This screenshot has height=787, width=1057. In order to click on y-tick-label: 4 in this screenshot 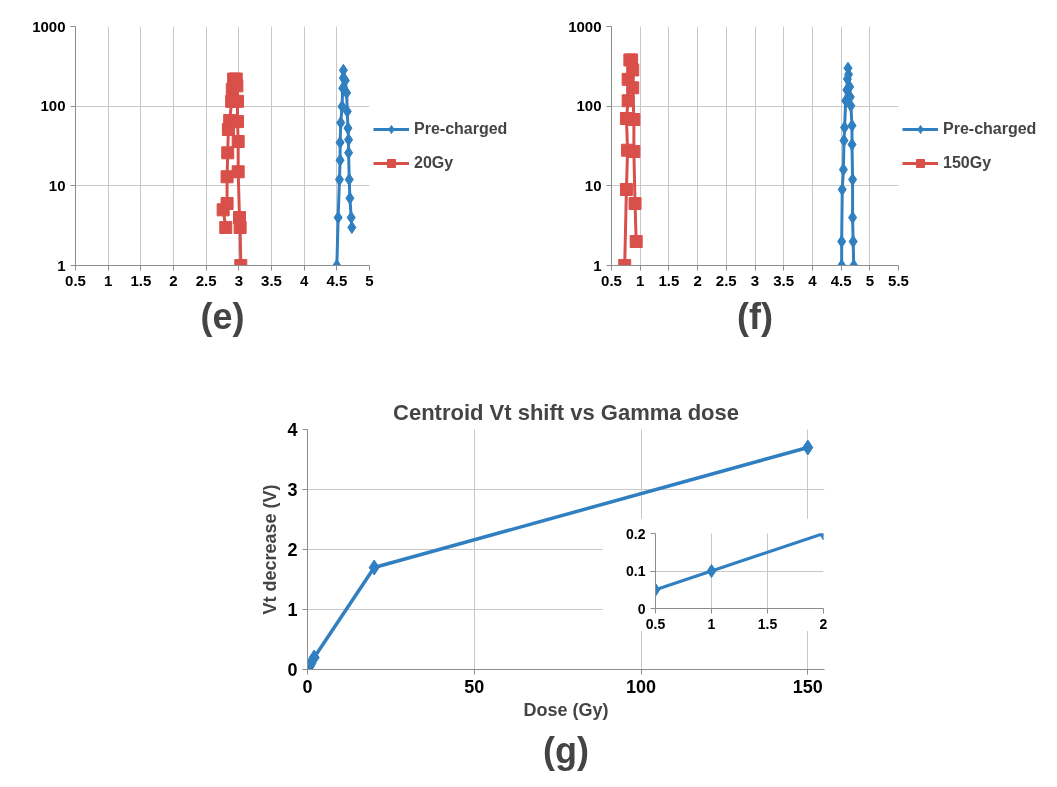, I will do `click(292, 430)`.